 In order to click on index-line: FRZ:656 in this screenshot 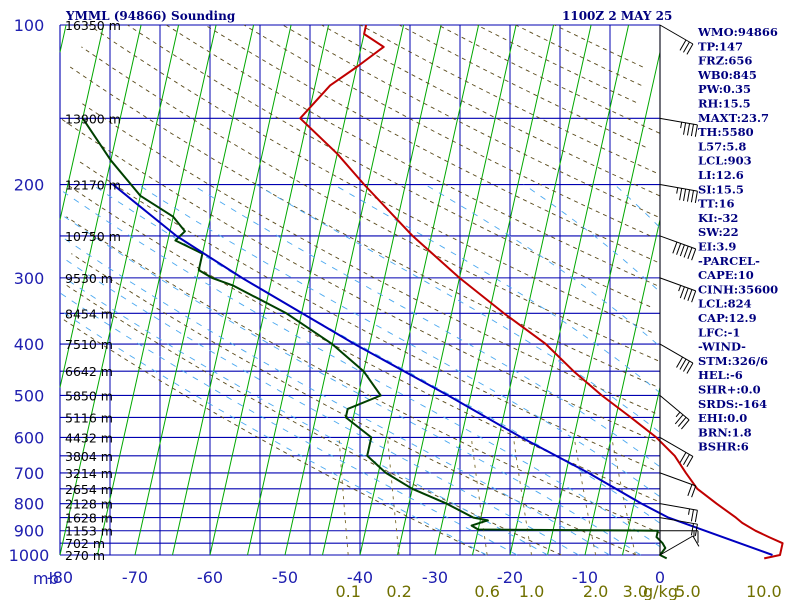, I will do `click(725, 61)`.